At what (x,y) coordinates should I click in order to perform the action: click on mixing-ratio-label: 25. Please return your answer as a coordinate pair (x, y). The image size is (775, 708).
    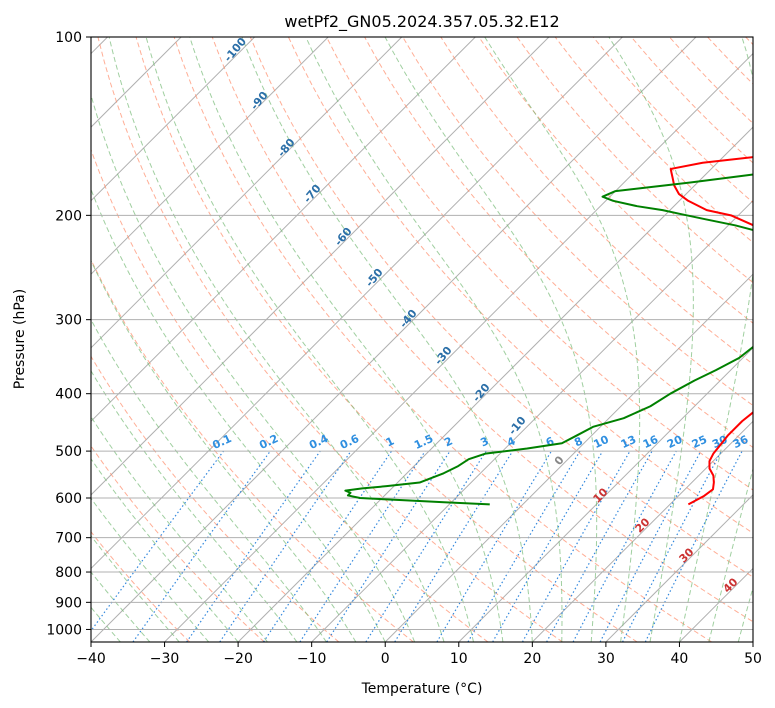
    Looking at the image, I should click on (699, 442).